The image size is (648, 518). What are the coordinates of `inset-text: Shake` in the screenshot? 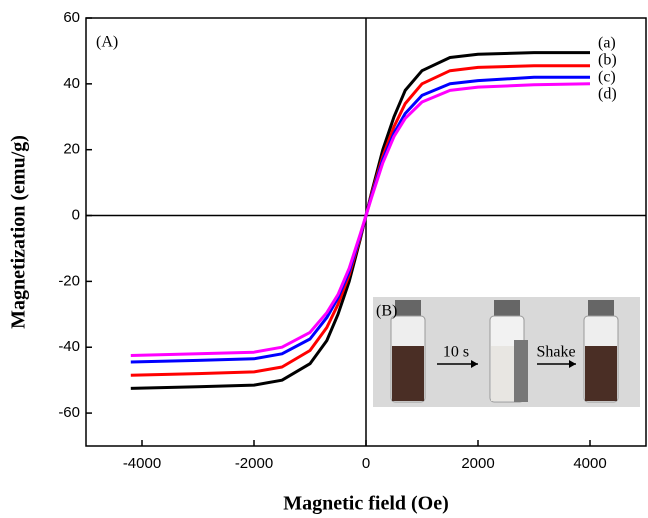 It's located at (555, 352).